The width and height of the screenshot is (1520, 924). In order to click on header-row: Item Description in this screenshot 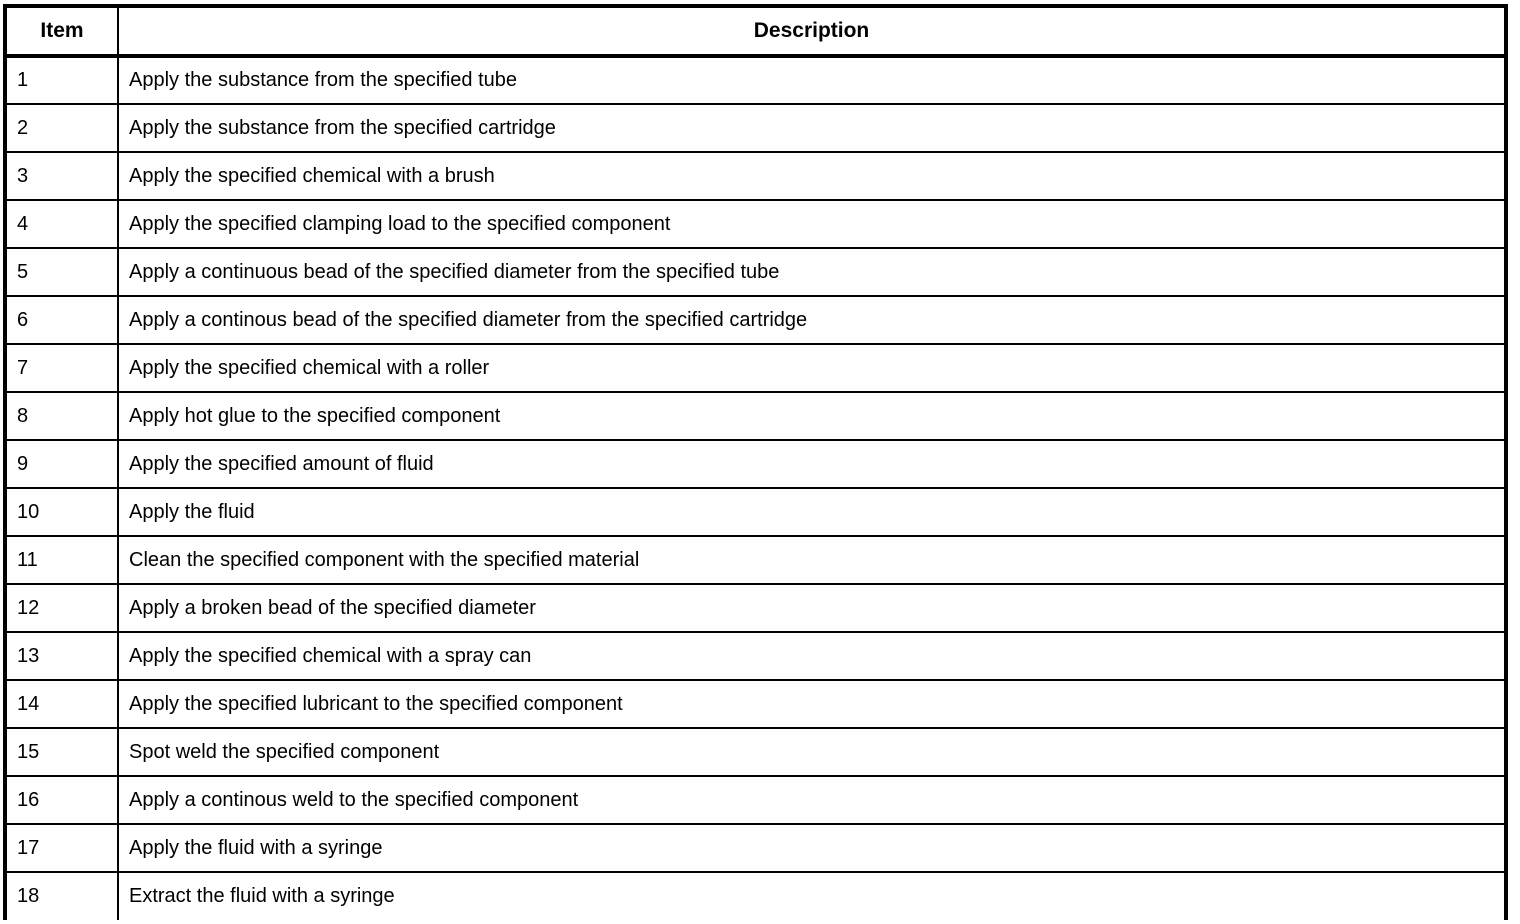, I will do `click(755, 33)`.